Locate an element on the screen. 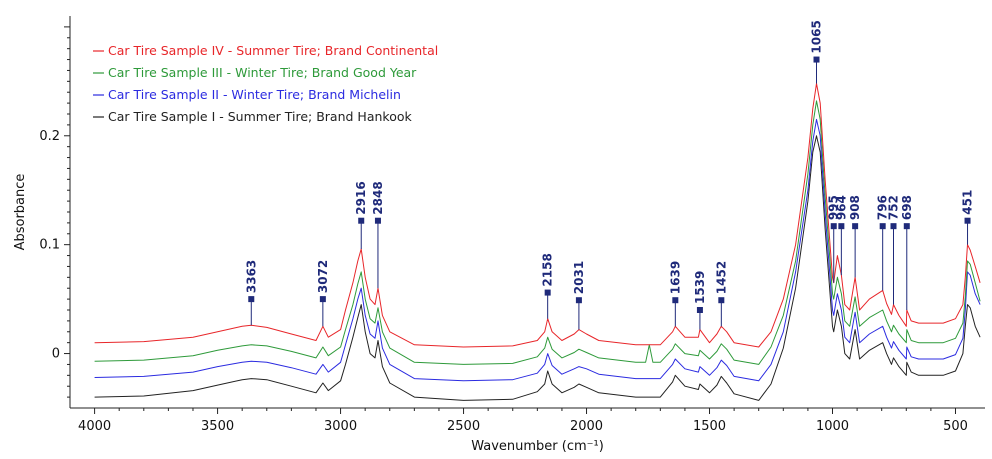 The height and width of the screenshot is (459, 992). x-tick-label: 4000 is located at coordinates (94, 426).